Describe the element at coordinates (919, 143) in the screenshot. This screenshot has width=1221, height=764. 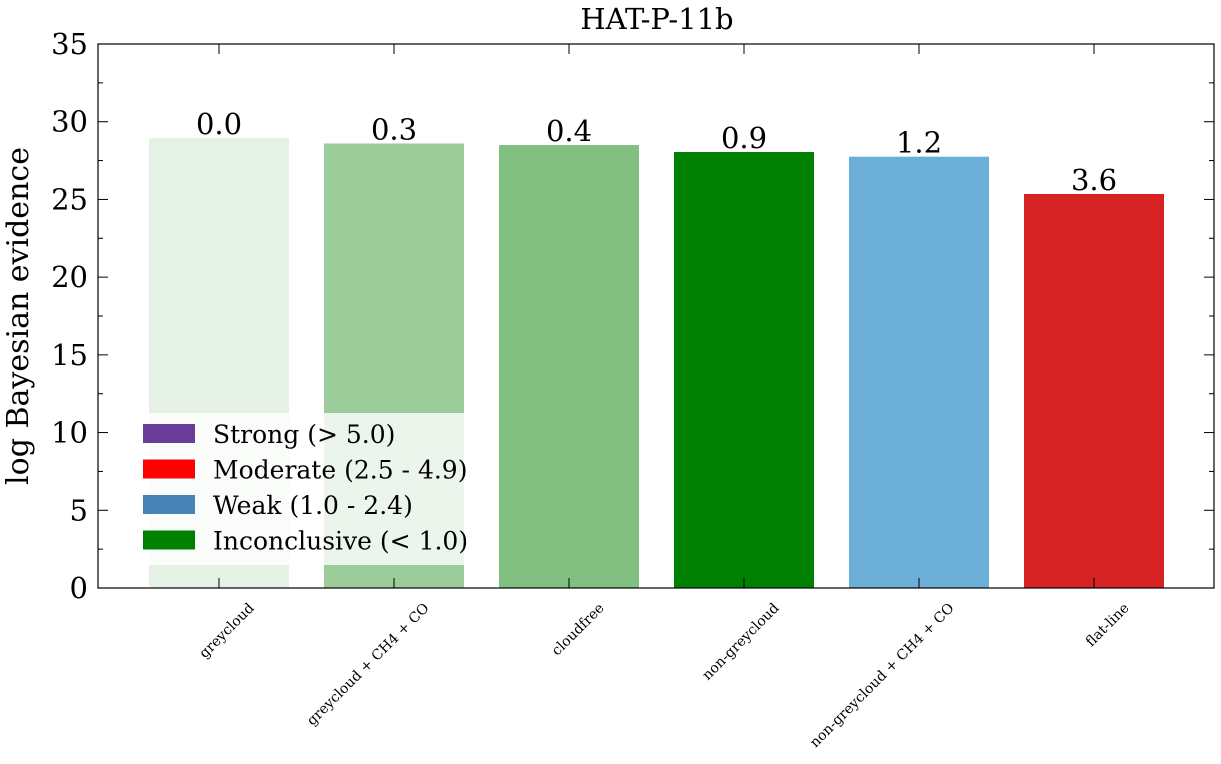
I see `bar-value-label: 1.2` at that location.